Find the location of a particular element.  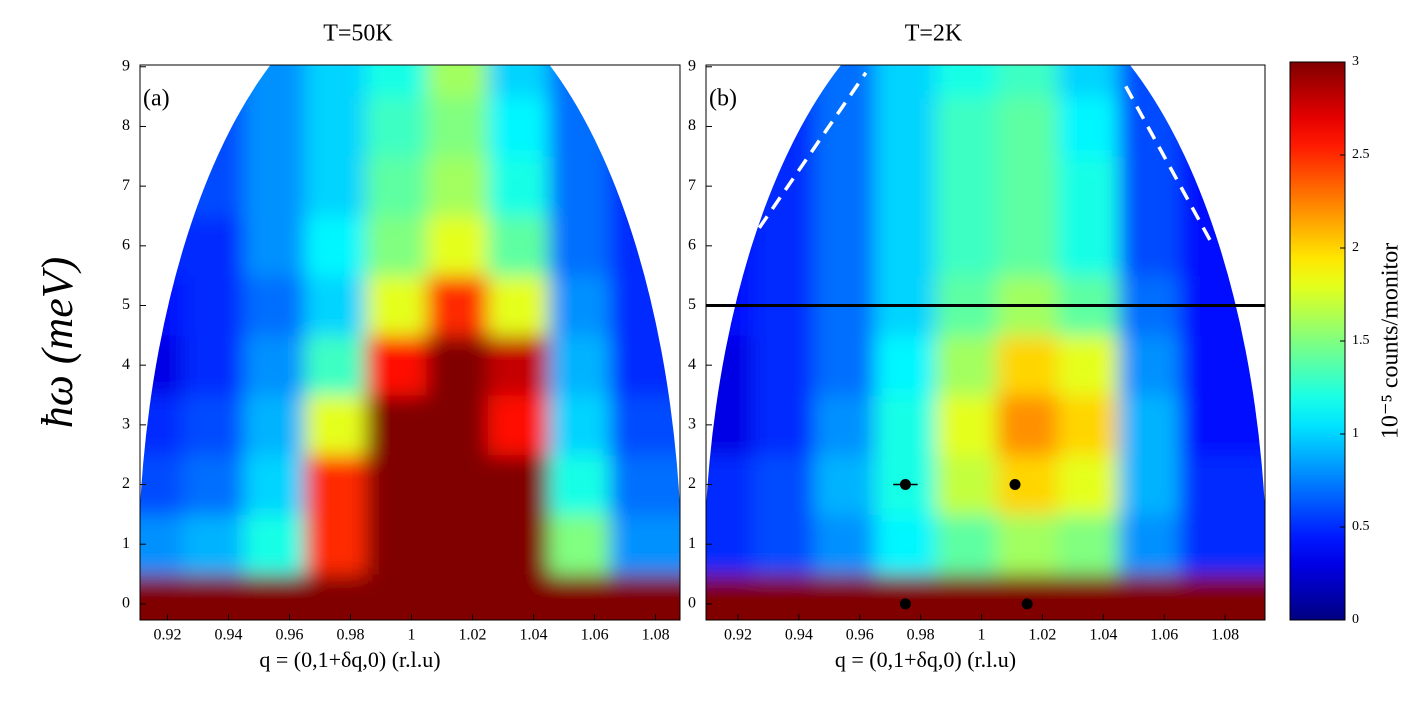

y-tick-label: 0 is located at coordinates (692, 603).